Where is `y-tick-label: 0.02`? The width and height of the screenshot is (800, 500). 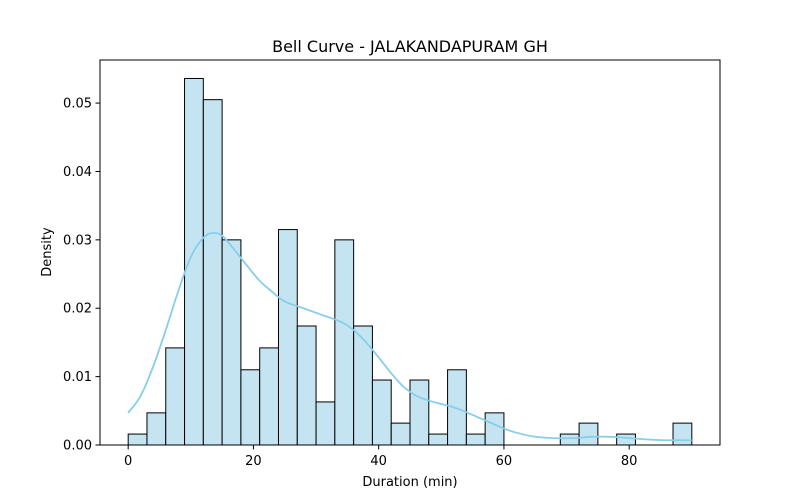 y-tick-label: 0.02 is located at coordinates (77, 309).